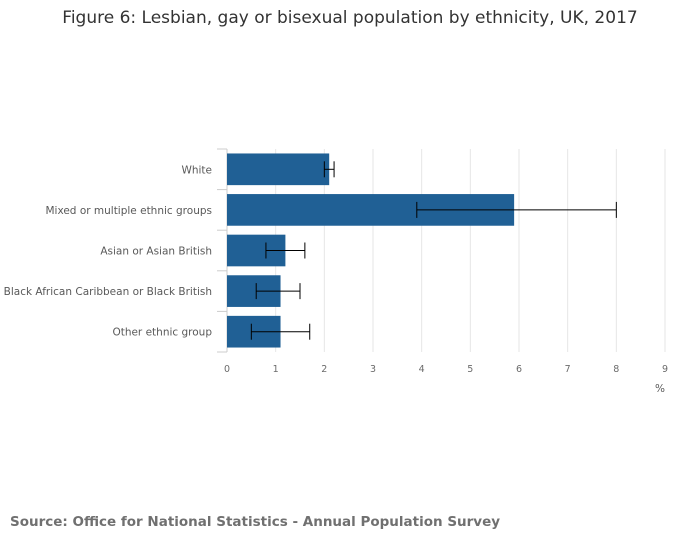 Image resolution: width=700 pixels, height=549 pixels. What do you see at coordinates (162, 333) in the screenshot?
I see `category-label: Other ethnic group` at bounding box center [162, 333].